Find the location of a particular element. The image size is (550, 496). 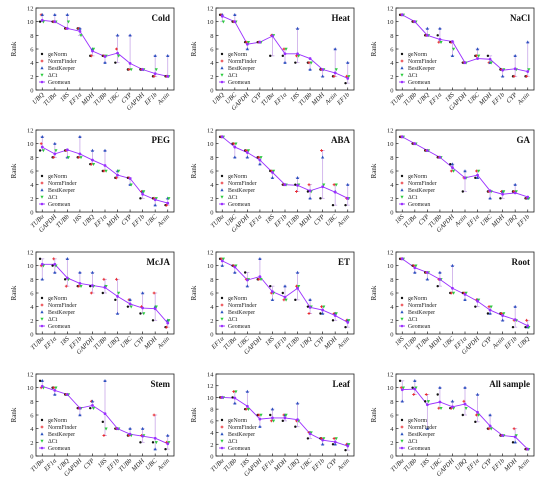

y-tick-label: 8 is located at coordinates (391, 402).